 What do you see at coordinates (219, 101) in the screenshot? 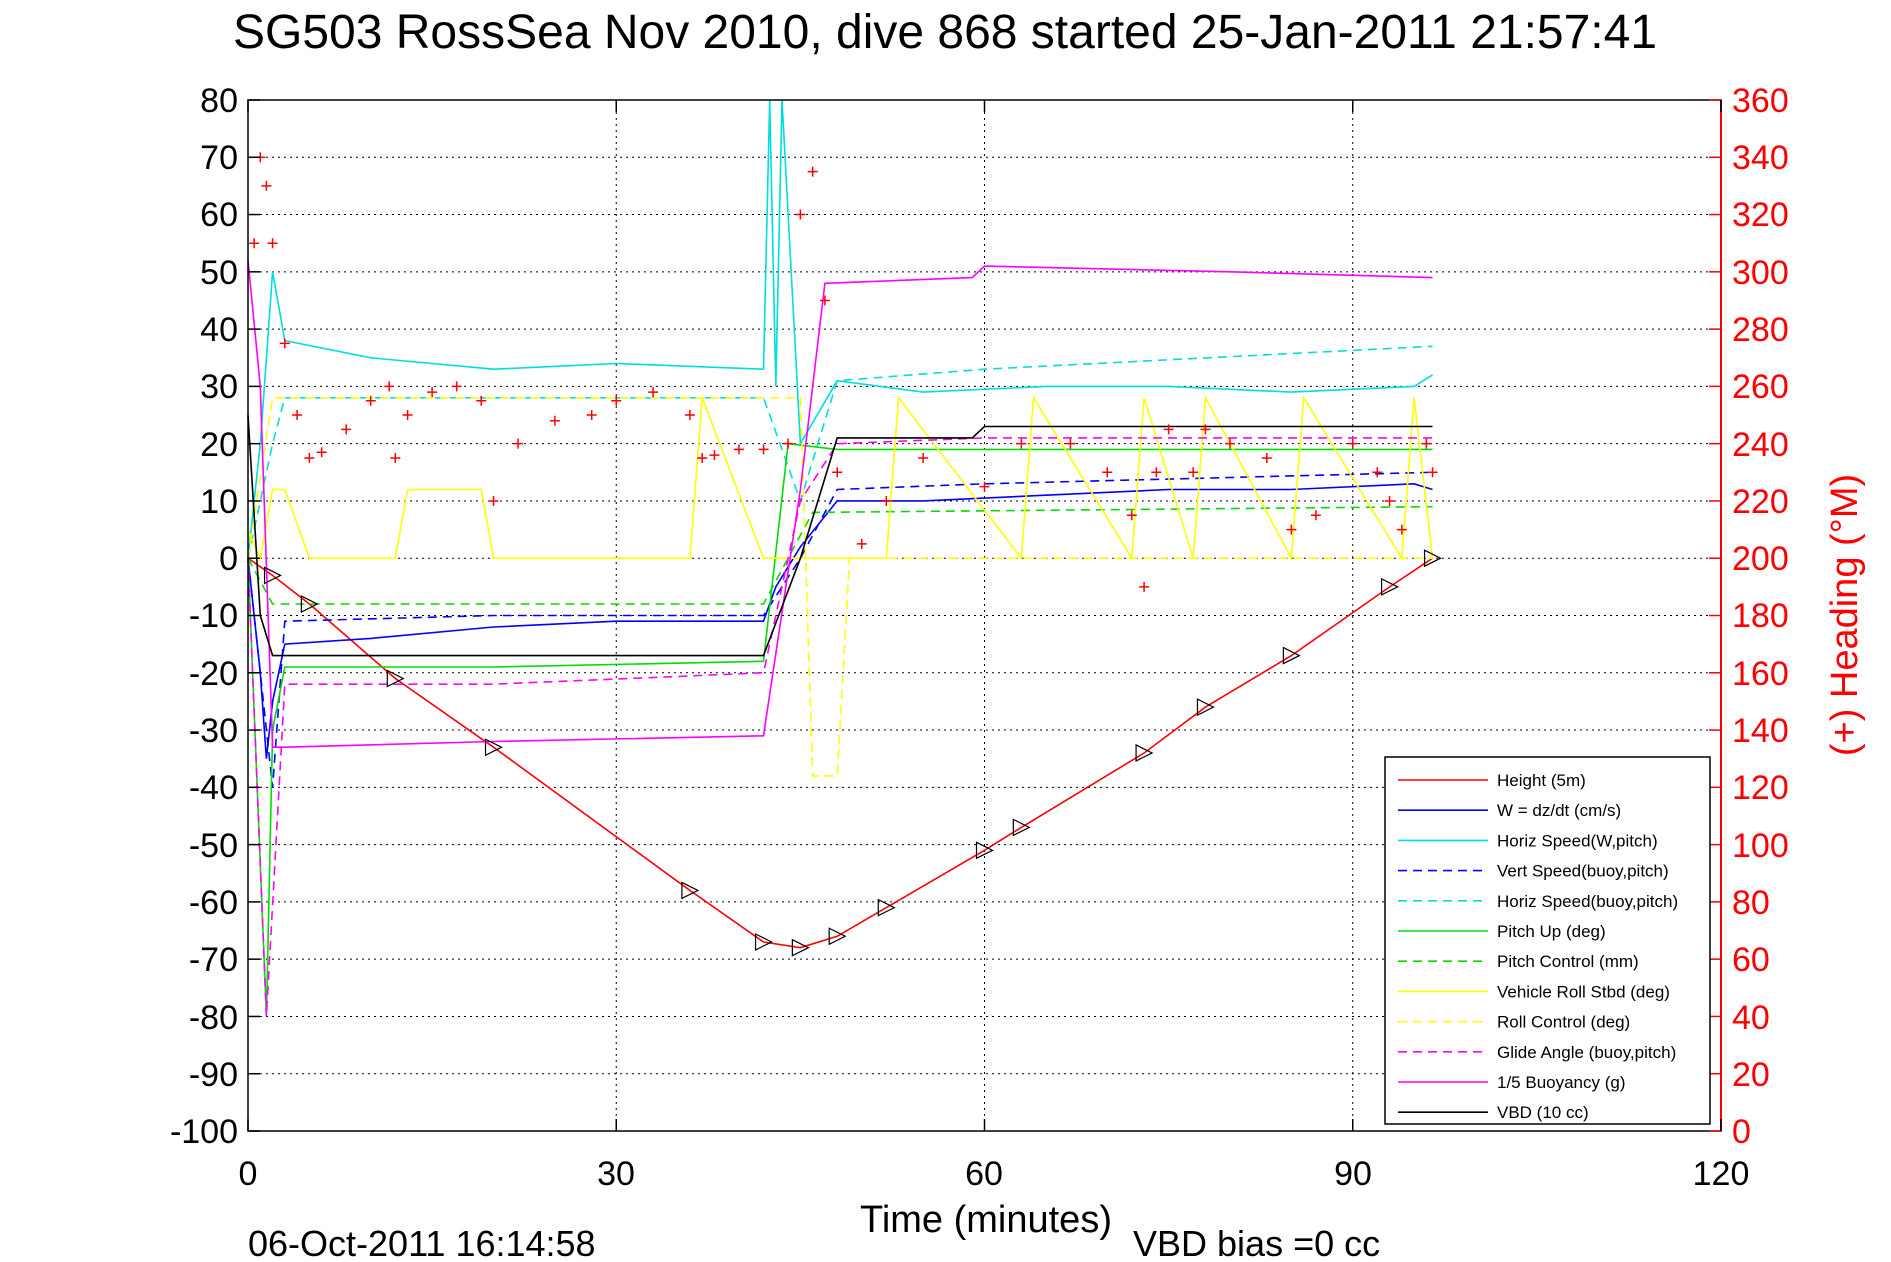
I see `y-tick-label: 80` at bounding box center [219, 101].